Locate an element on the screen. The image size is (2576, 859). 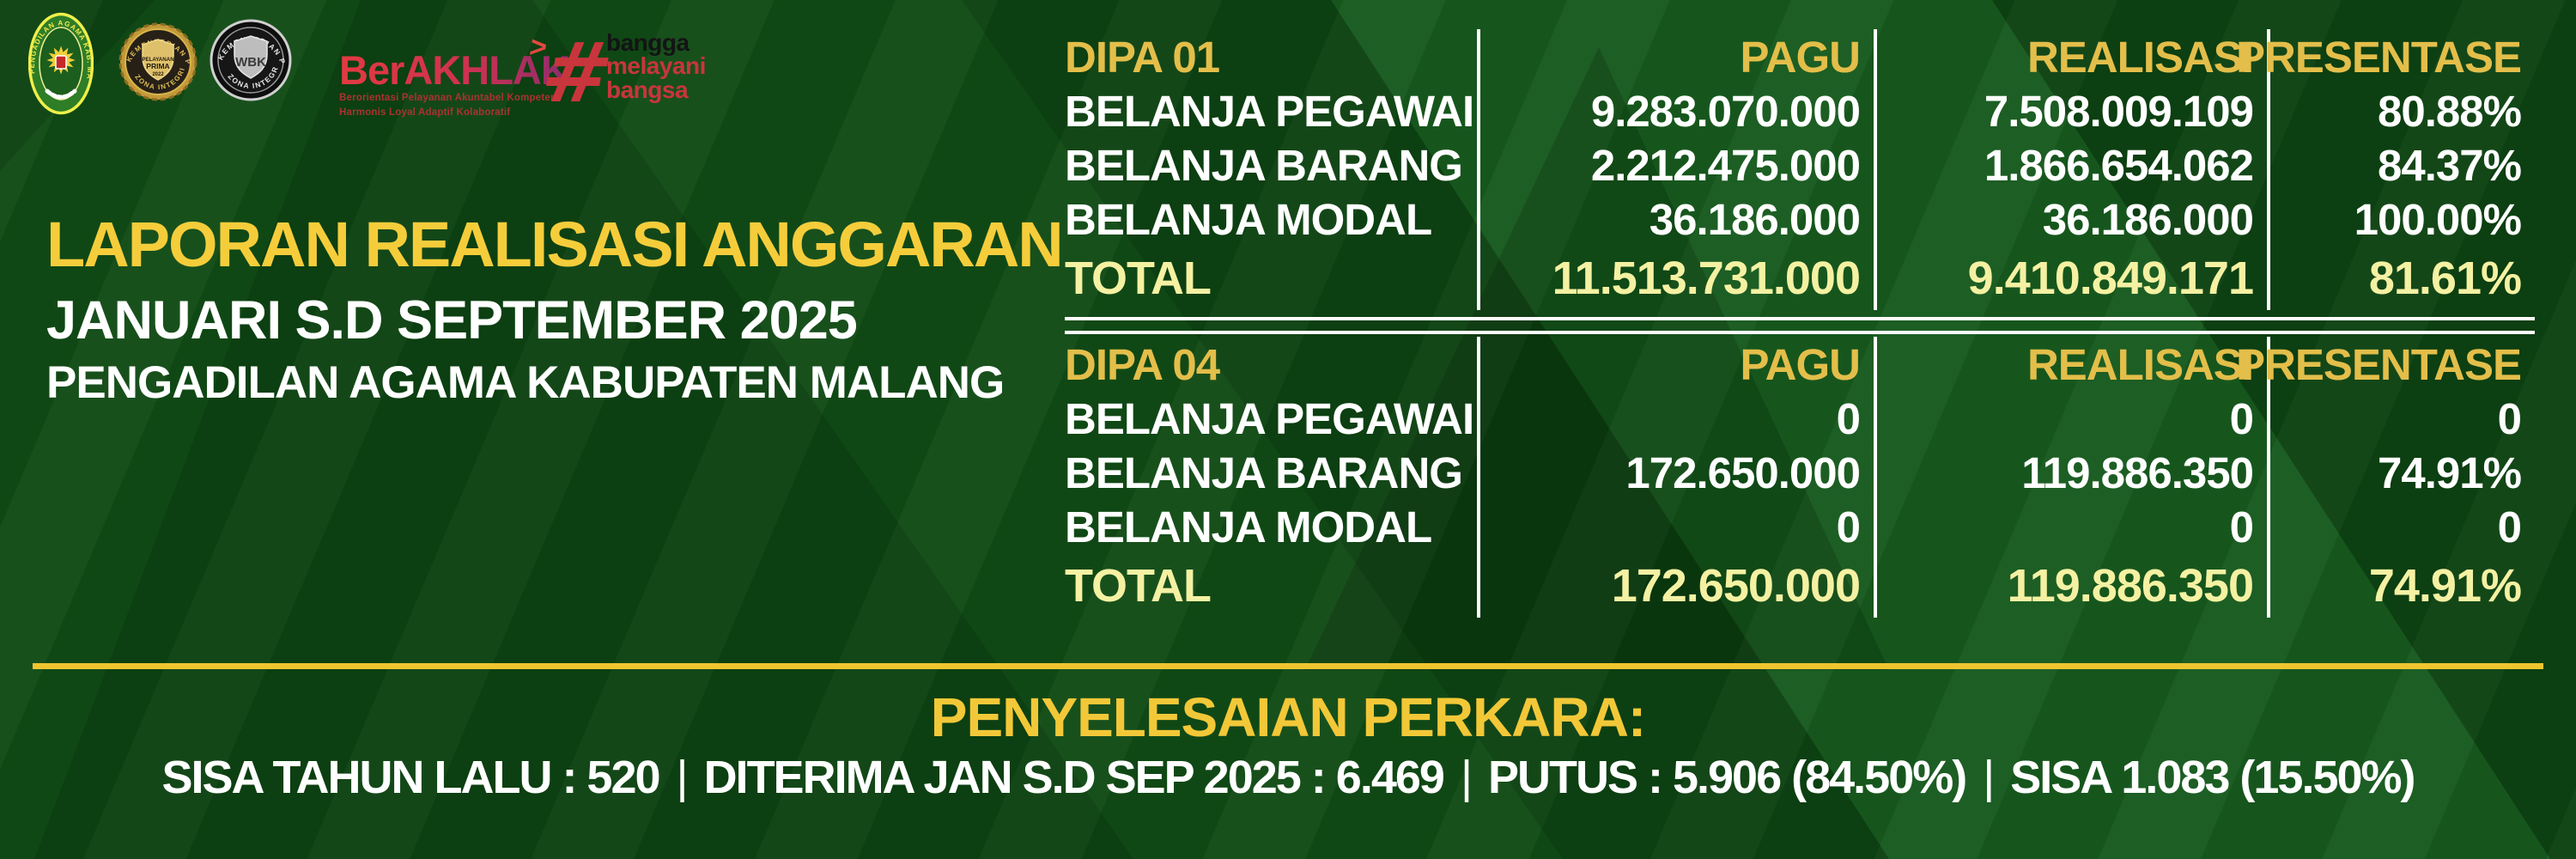
seal-shield is located at coordinates (61, 63).